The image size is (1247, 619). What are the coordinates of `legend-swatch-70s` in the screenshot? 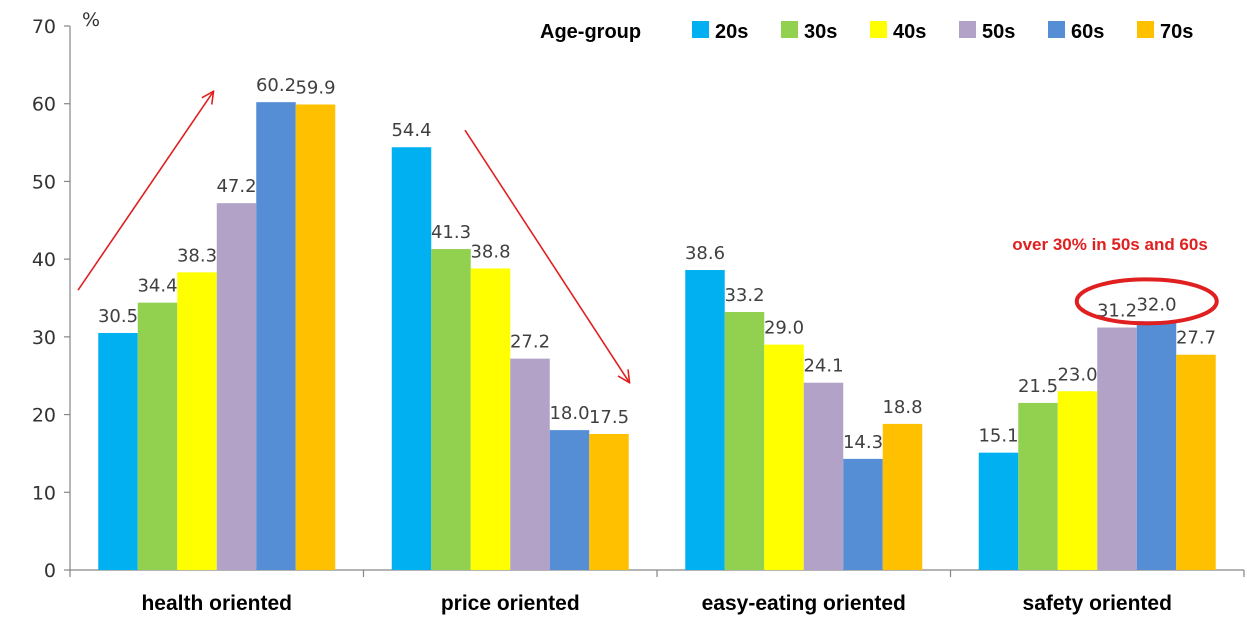 It's located at (1145, 29).